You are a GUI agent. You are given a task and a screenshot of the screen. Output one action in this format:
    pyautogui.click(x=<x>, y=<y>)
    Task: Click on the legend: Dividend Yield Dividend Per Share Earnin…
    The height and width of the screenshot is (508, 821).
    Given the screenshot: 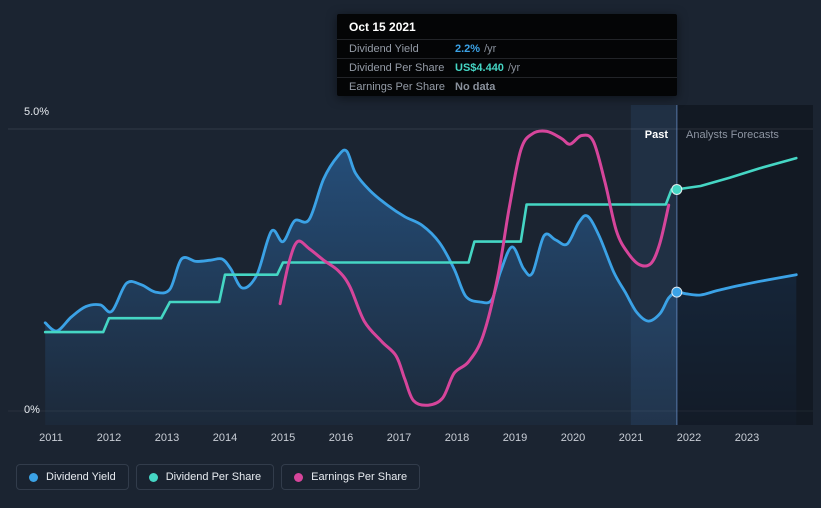 What is the action you would take?
    pyautogui.click(x=218, y=477)
    